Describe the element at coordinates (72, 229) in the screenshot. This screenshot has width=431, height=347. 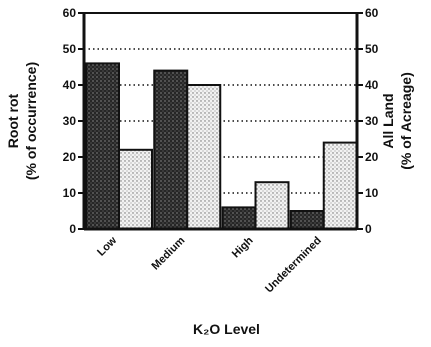
I see `left-tick-label-0: 0` at that location.